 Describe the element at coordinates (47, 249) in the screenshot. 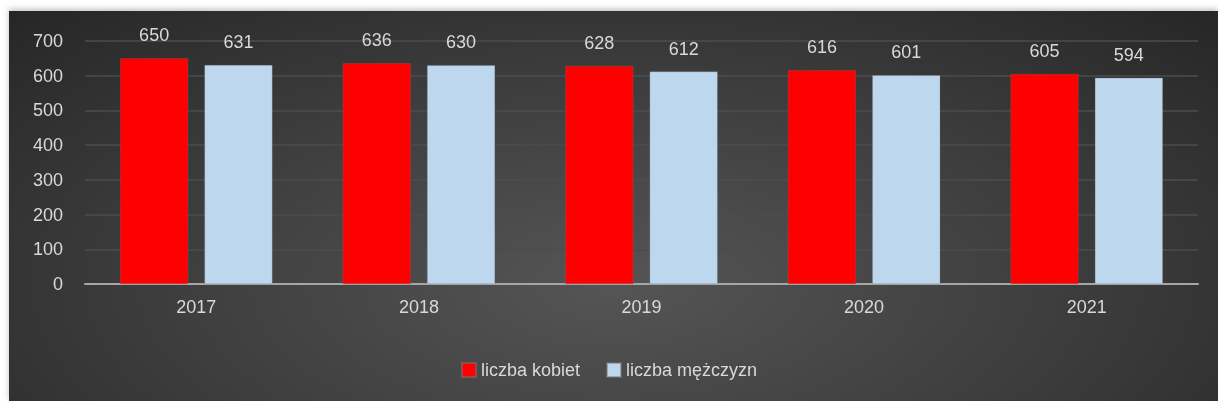

I see `y-tick-label: 100` at that location.